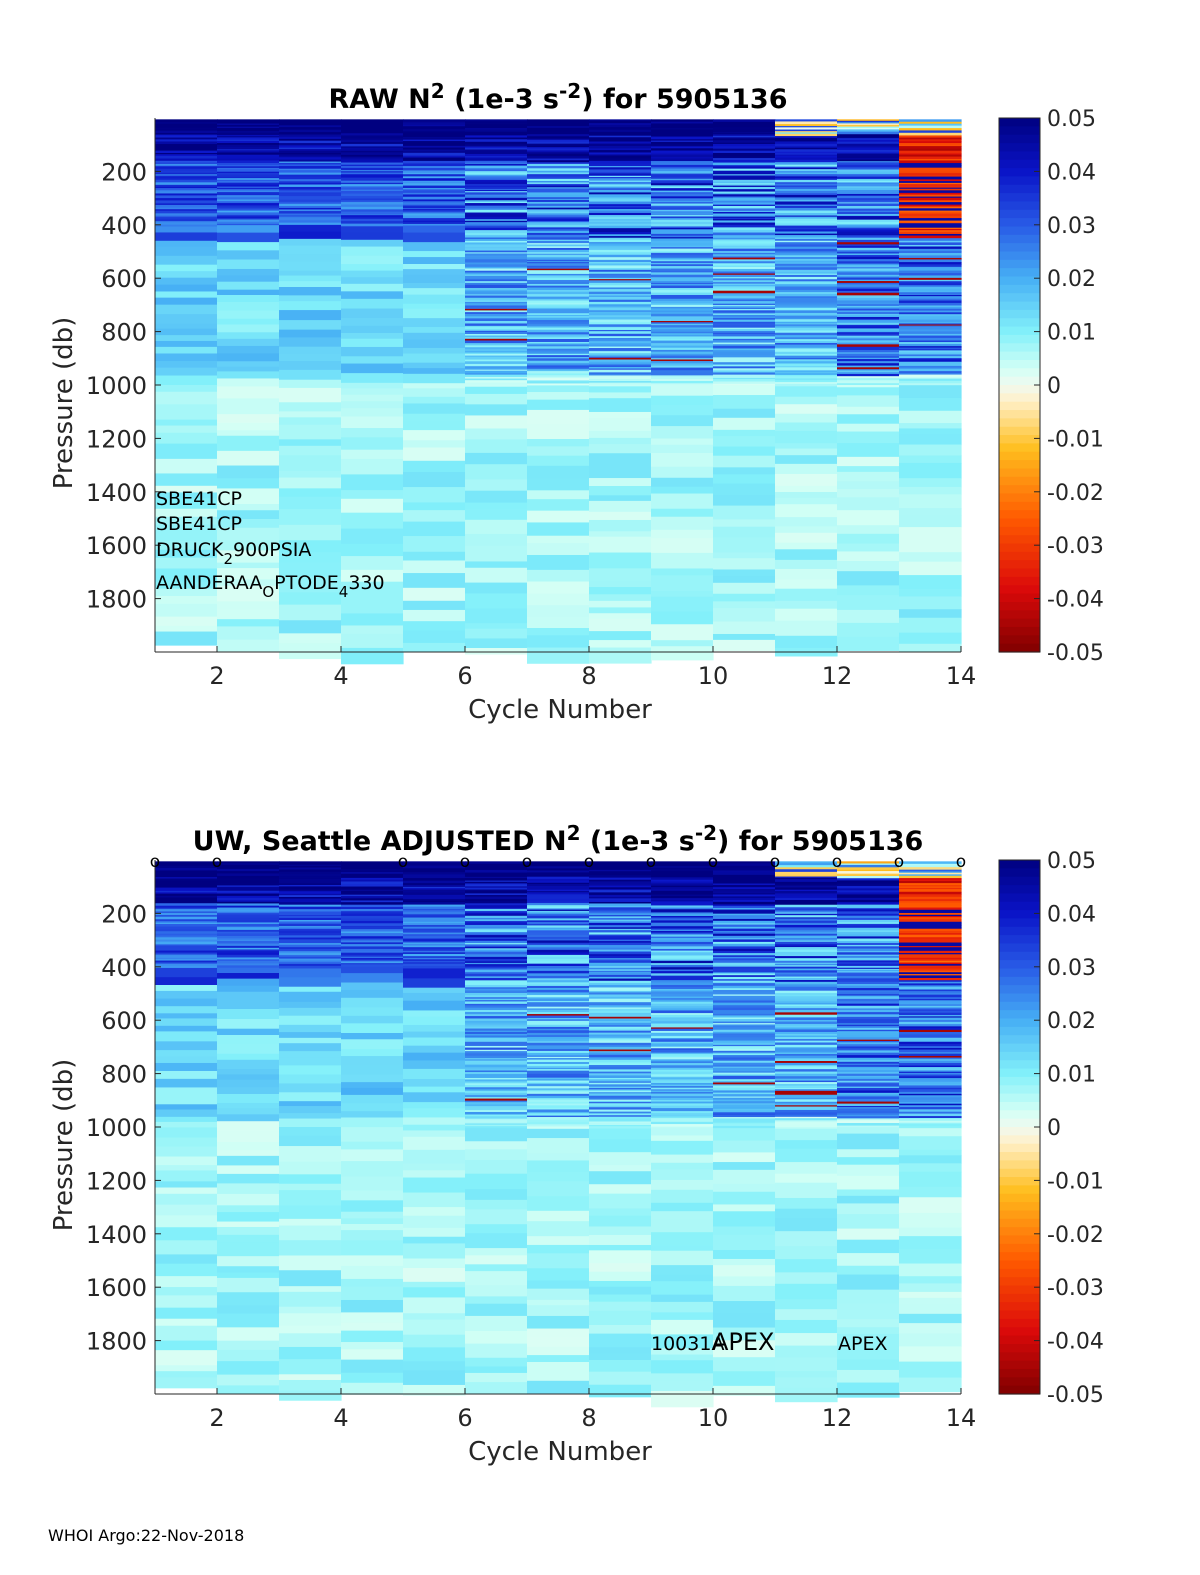  I want to click on title-text: RAW N, so click(380, 99).